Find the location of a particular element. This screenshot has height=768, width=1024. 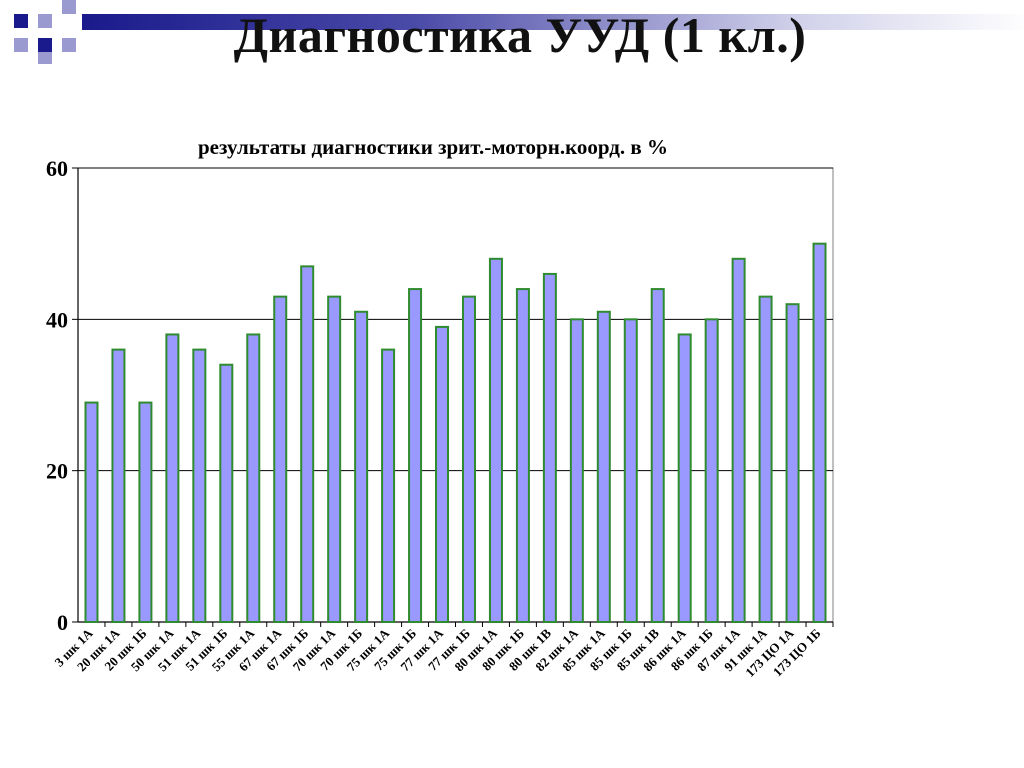

y-tick-label: 40 is located at coordinates (57, 319).